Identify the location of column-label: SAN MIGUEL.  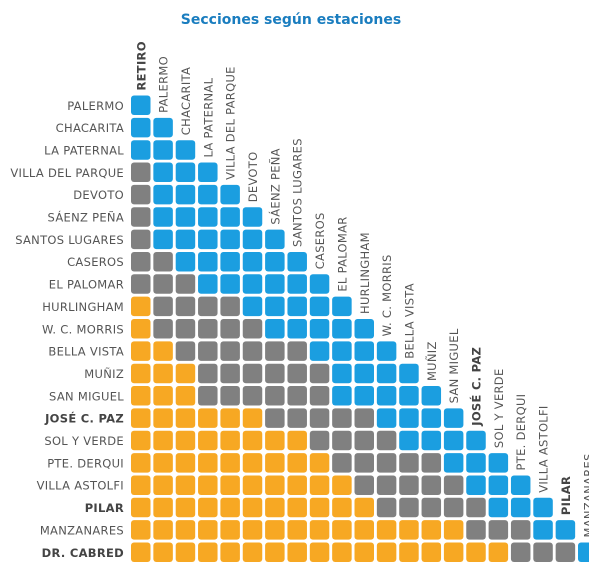
(454, 365).